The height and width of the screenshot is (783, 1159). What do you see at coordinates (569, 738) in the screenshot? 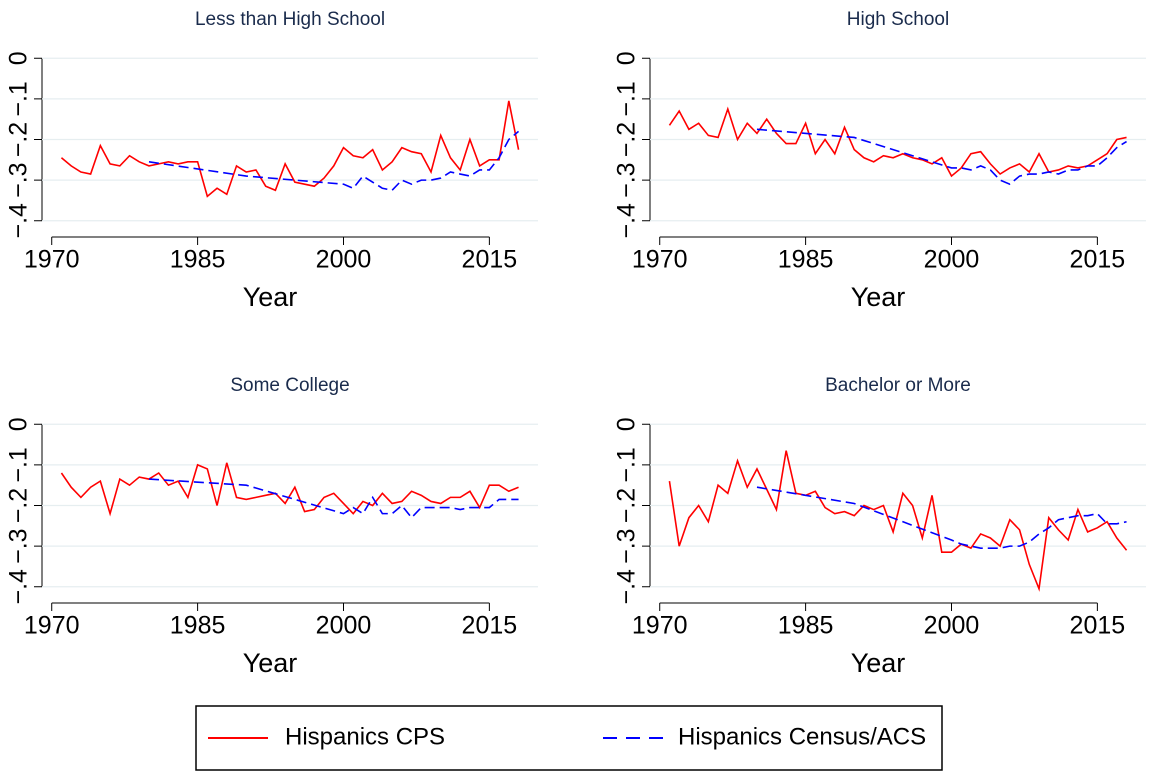
I see `legend-box` at bounding box center [569, 738].